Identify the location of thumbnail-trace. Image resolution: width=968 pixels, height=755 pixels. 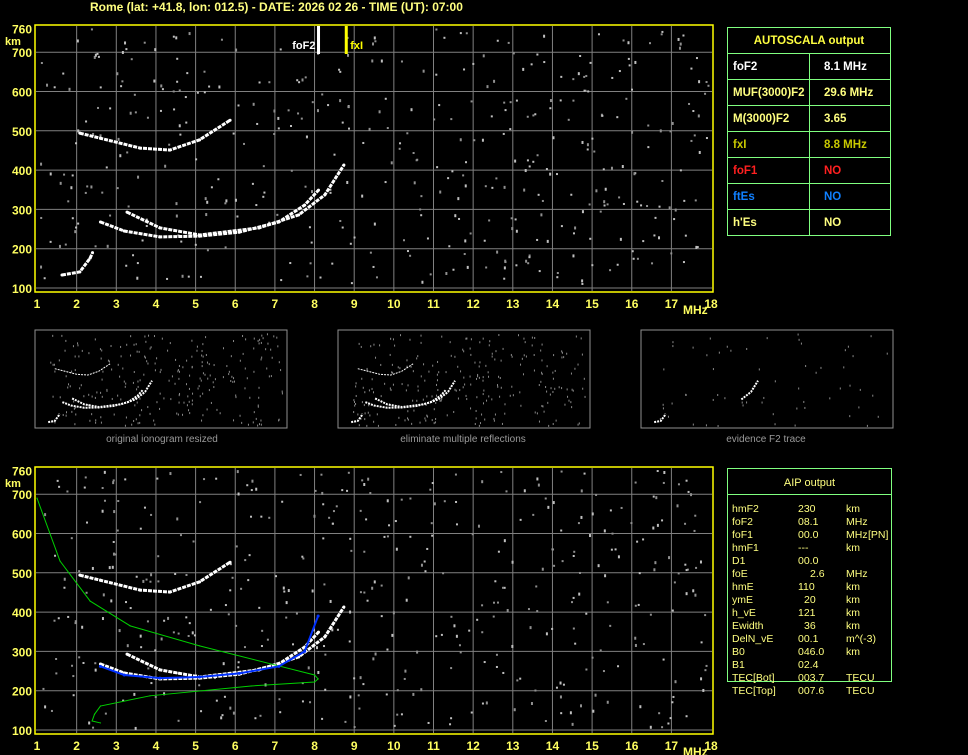
(415, 394).